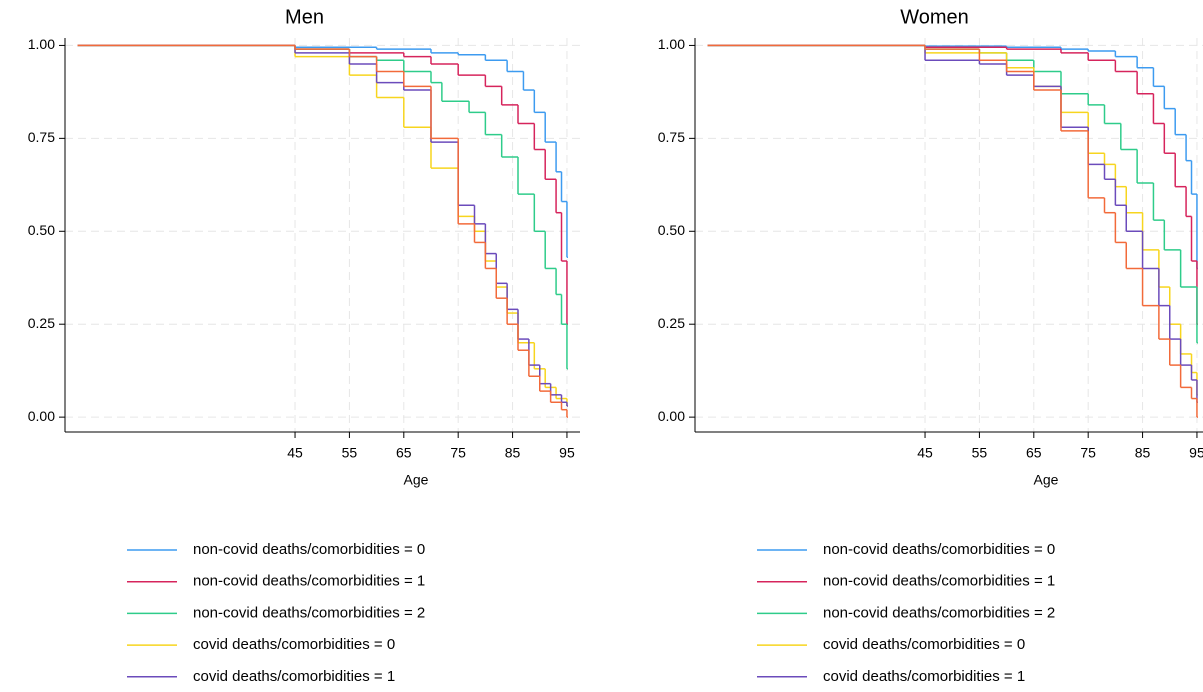  Describe the element at coordinates (304, 17) in the screenshot. I see `chart-title: Men` at that location.